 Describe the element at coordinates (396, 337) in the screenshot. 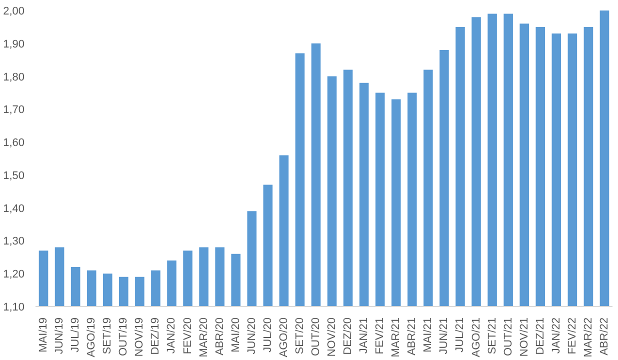

I see `x-tick-label: MAR/21` at that location.